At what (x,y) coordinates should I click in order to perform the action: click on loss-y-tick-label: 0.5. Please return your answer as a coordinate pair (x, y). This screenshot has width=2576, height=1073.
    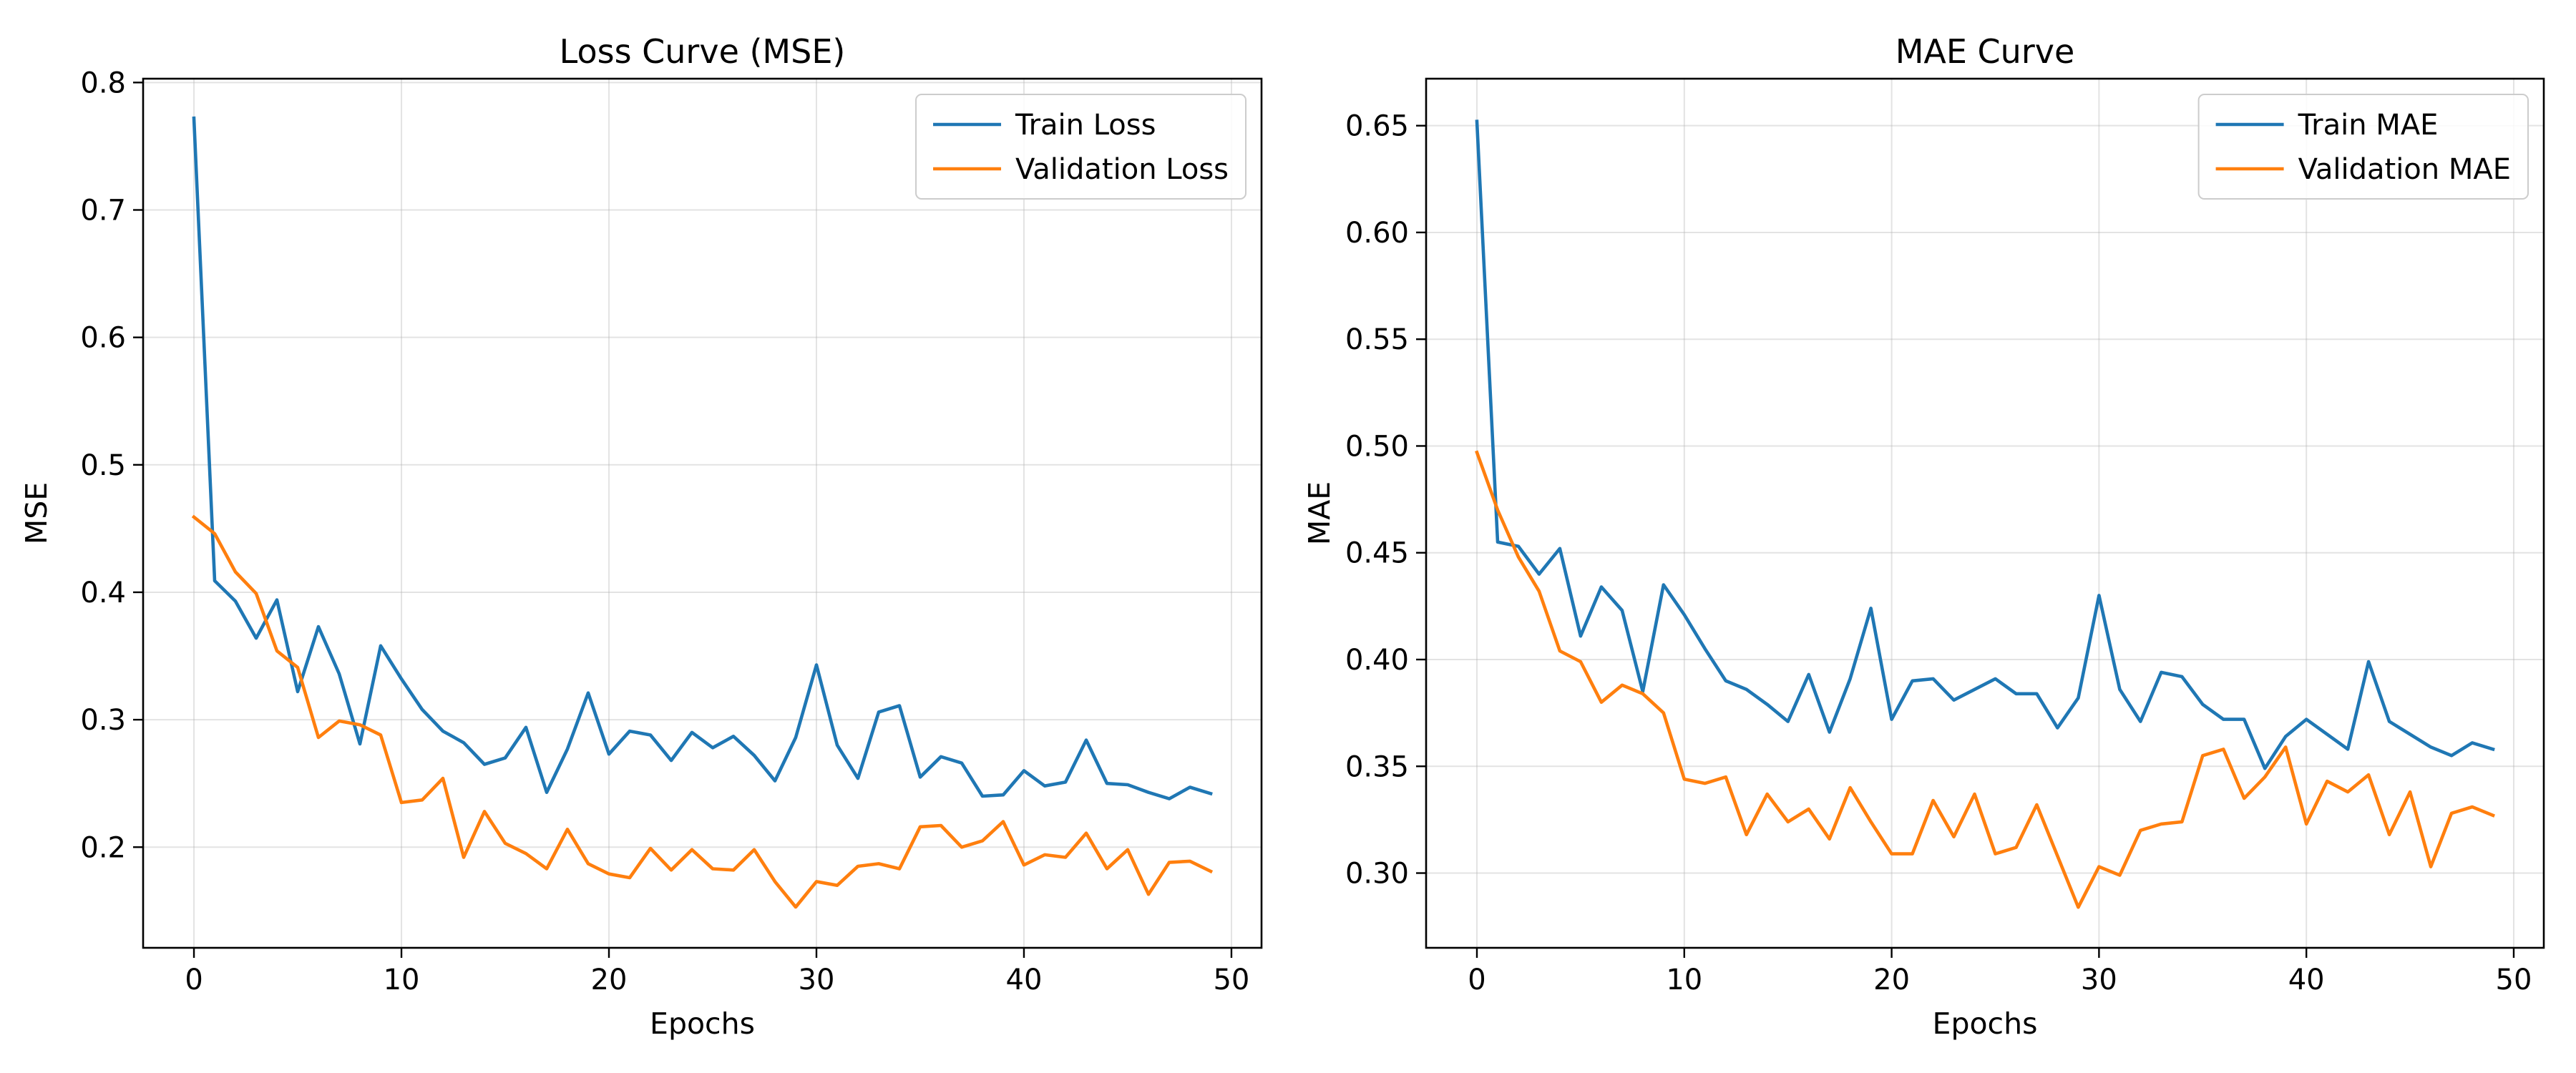
    Looking at the image, I should click on (103, 465).